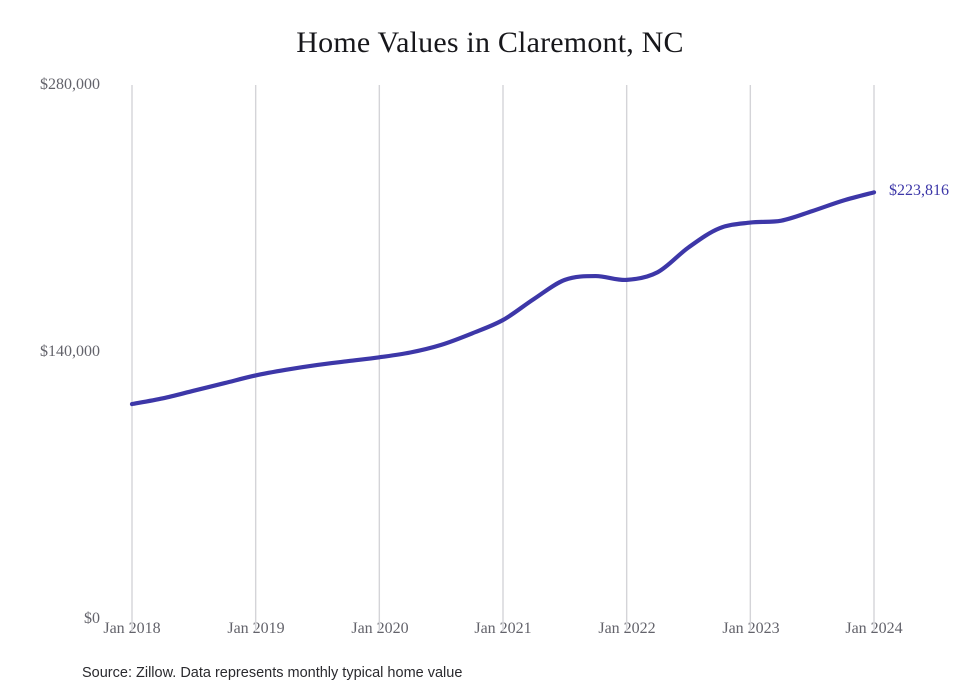 The height and width of the screenshot is (699, 980). Describe the element at coordinates (490, 42) in the screenshot. I see `chart-title: Home Values in Claremont, NC` at that location.